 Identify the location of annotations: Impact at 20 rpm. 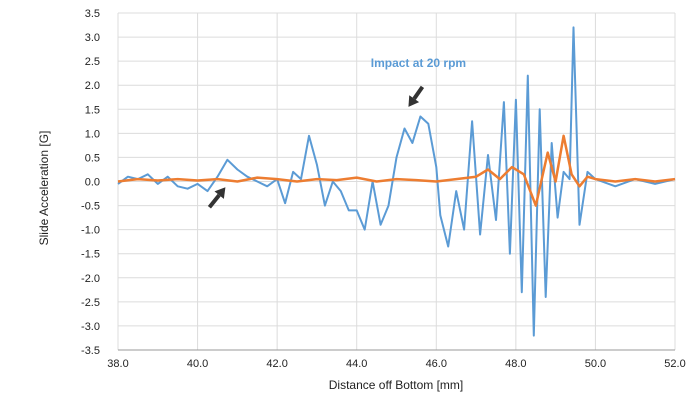
(336, 132).